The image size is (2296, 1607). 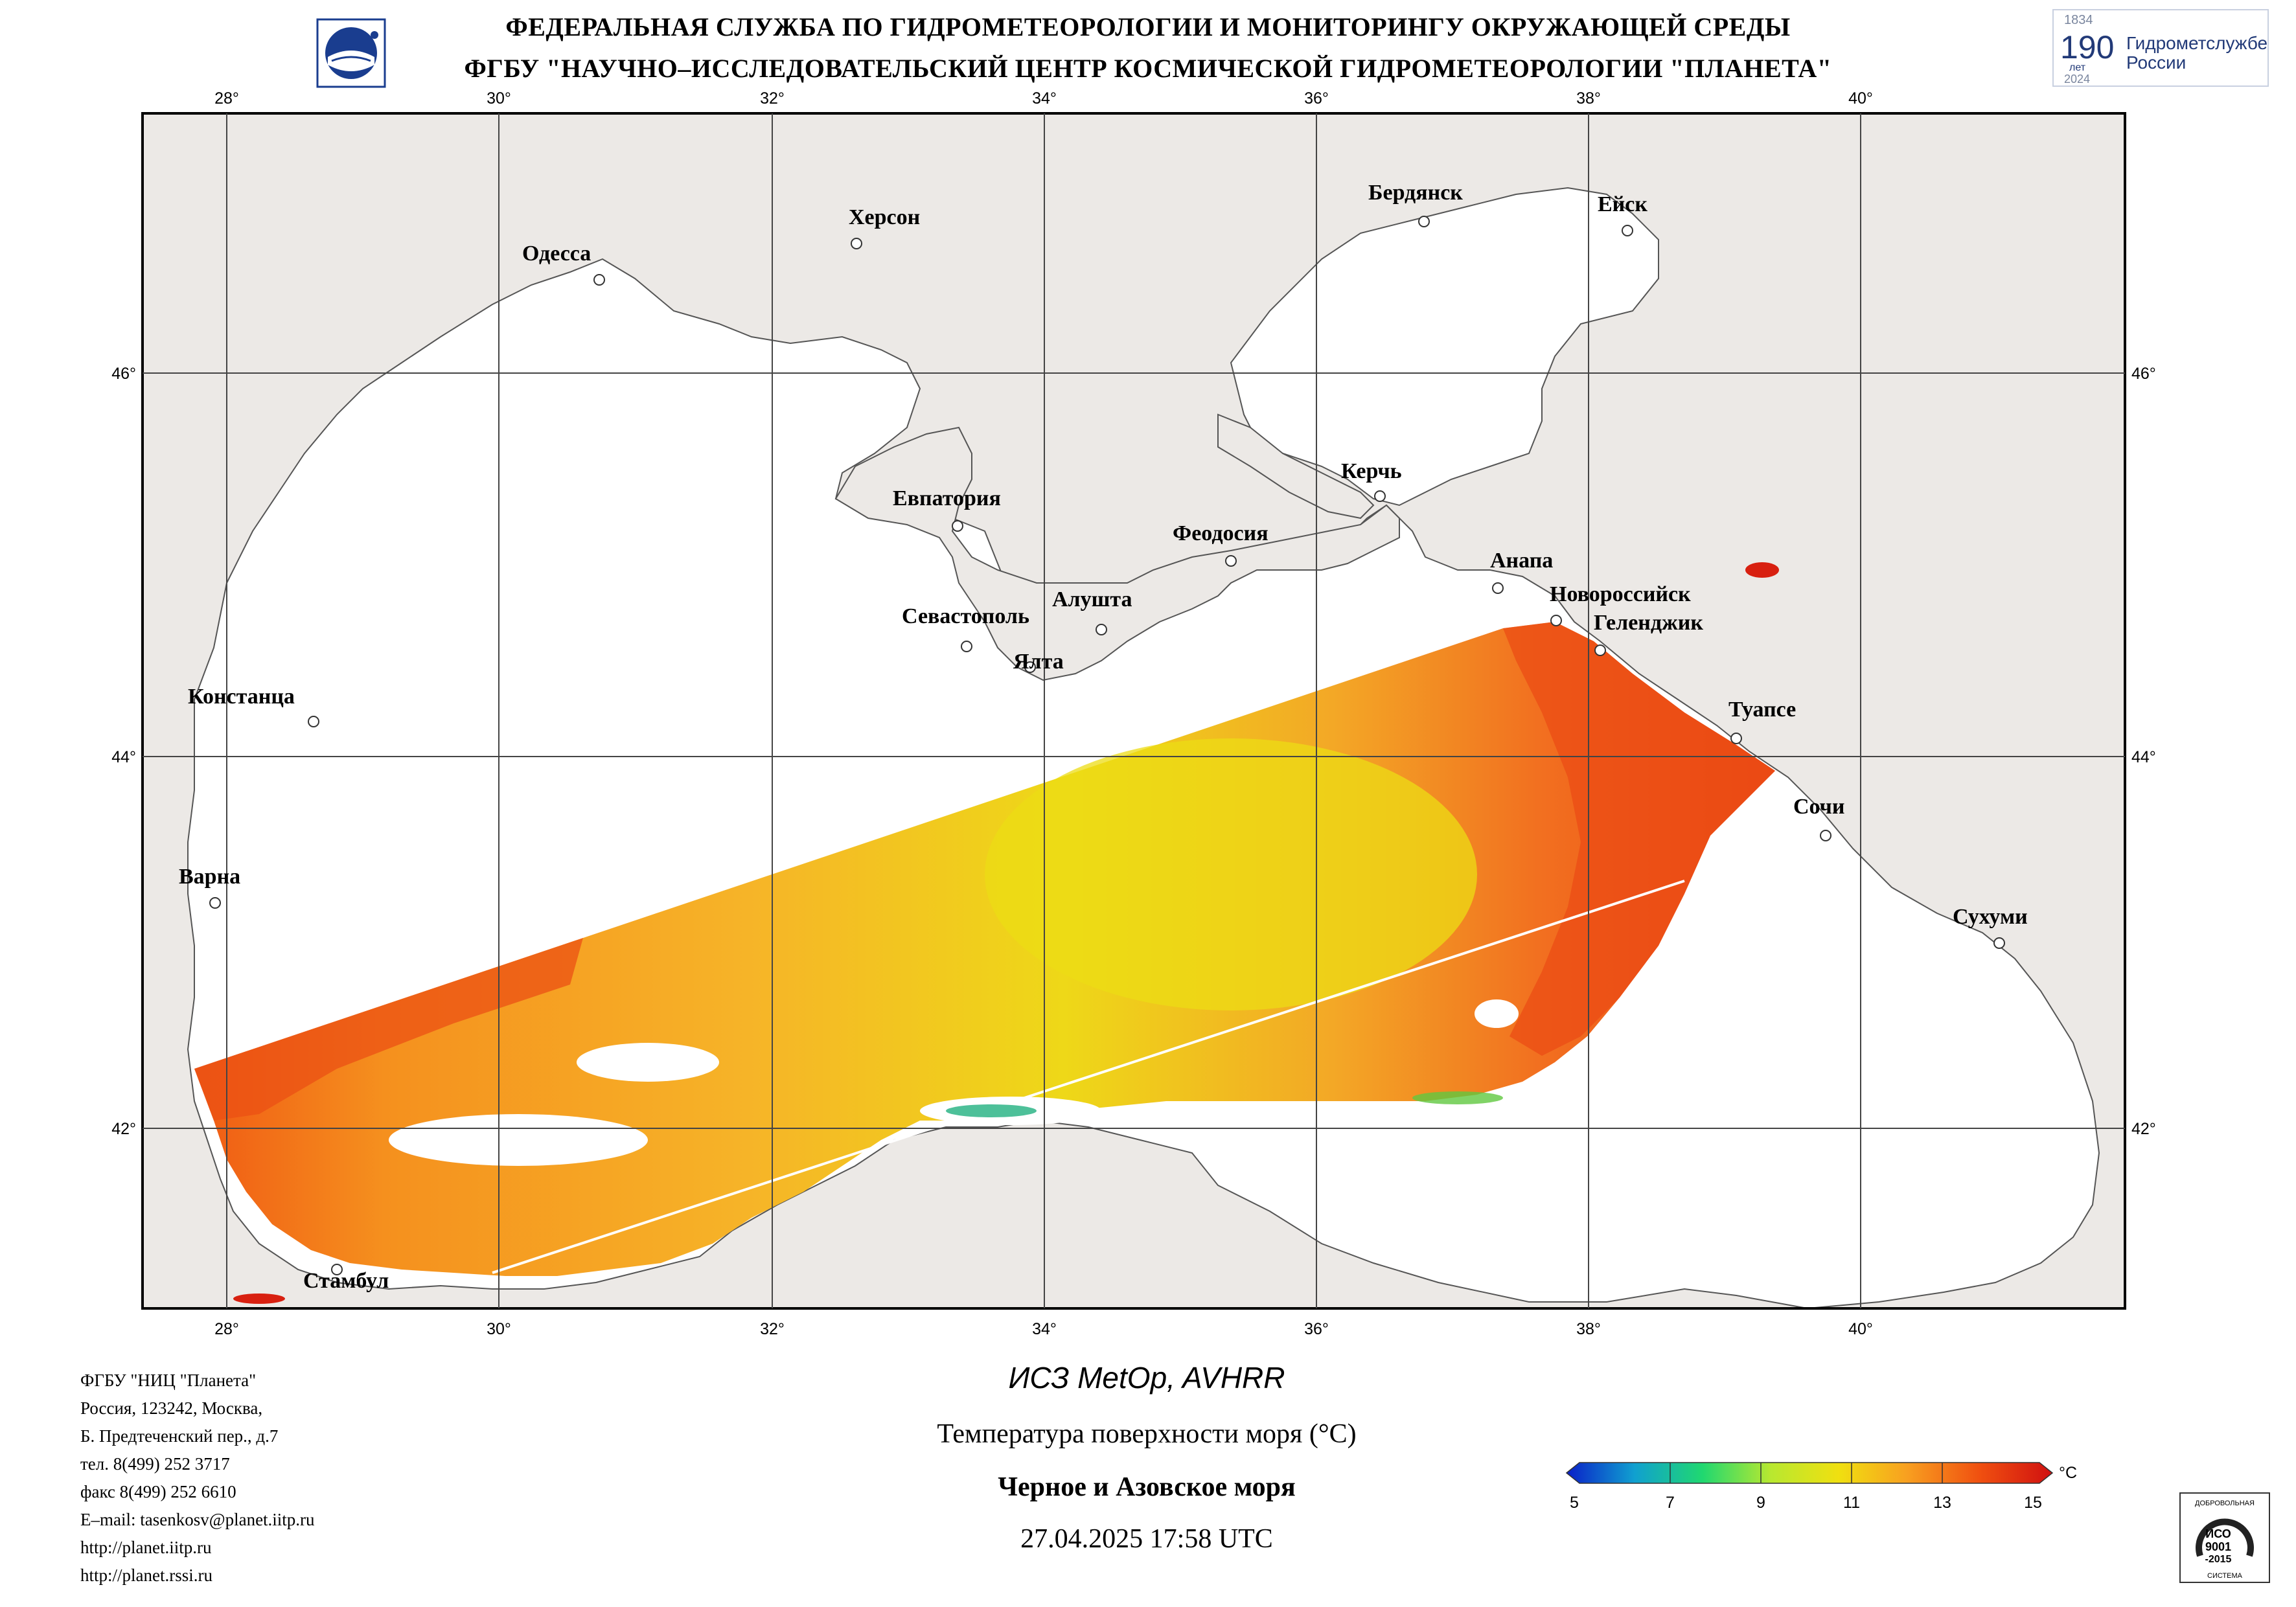 I want to click on hydromet-190-logo: 1834 190 лет 2024 Гидрометслужбе России, so click(x=2160, y=48).